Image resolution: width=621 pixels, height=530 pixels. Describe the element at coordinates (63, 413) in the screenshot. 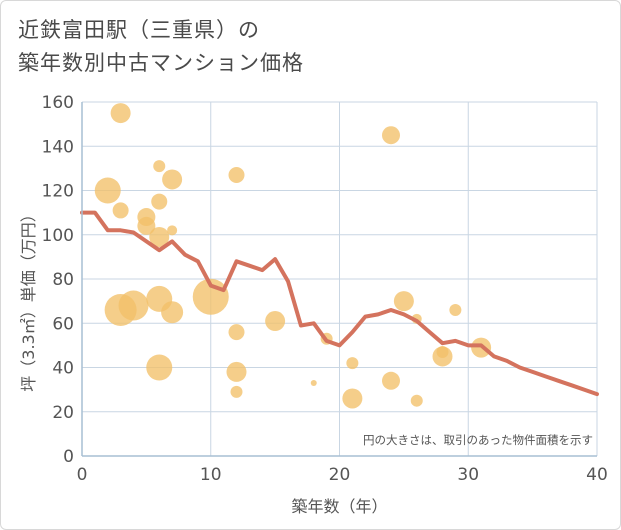

I see `y-tick-label: 20` at that location.